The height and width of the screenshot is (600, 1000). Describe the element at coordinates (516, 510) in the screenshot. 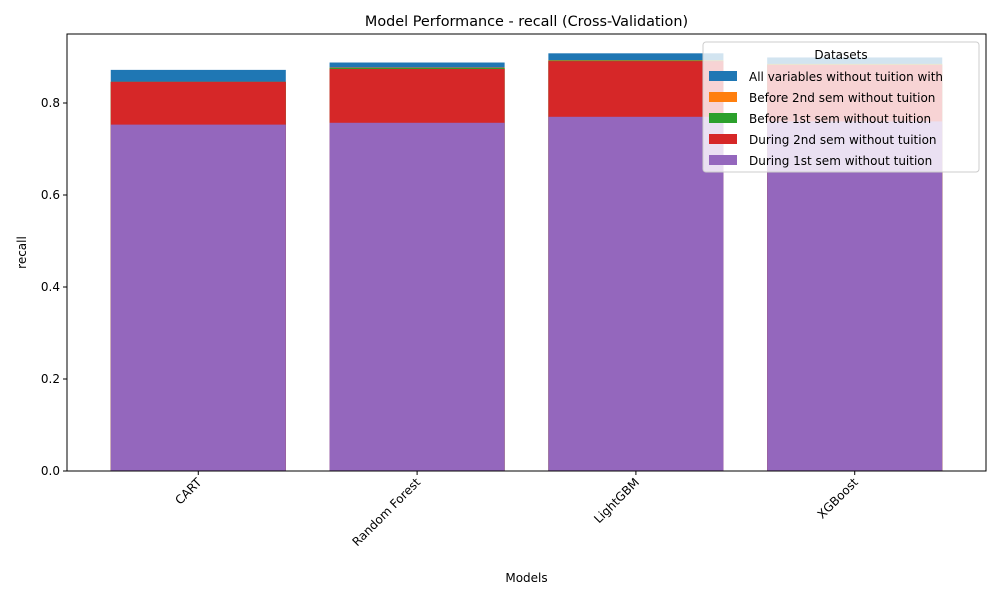

I see `x-axis: CART Random Forest LightGBM XGBoost` at that location.